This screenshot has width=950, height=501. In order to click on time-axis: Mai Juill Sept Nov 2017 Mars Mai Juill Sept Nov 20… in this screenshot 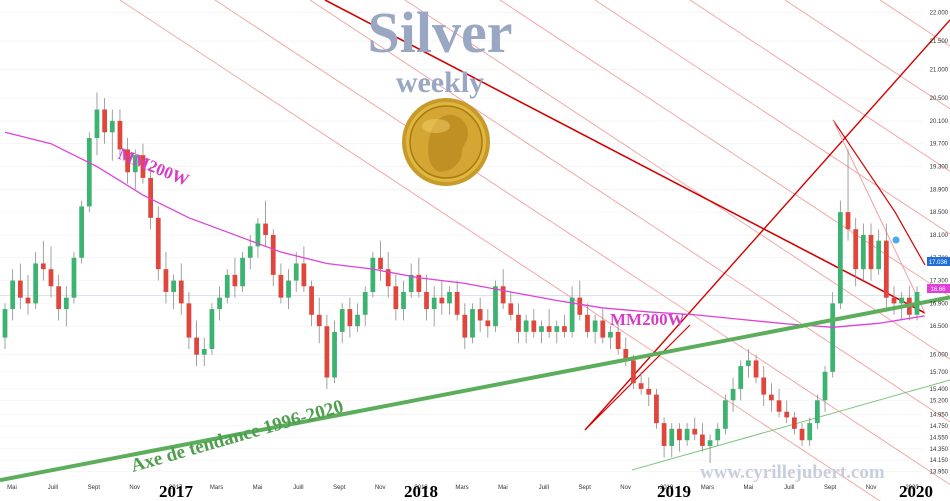, I will do `click(463, 488)`.